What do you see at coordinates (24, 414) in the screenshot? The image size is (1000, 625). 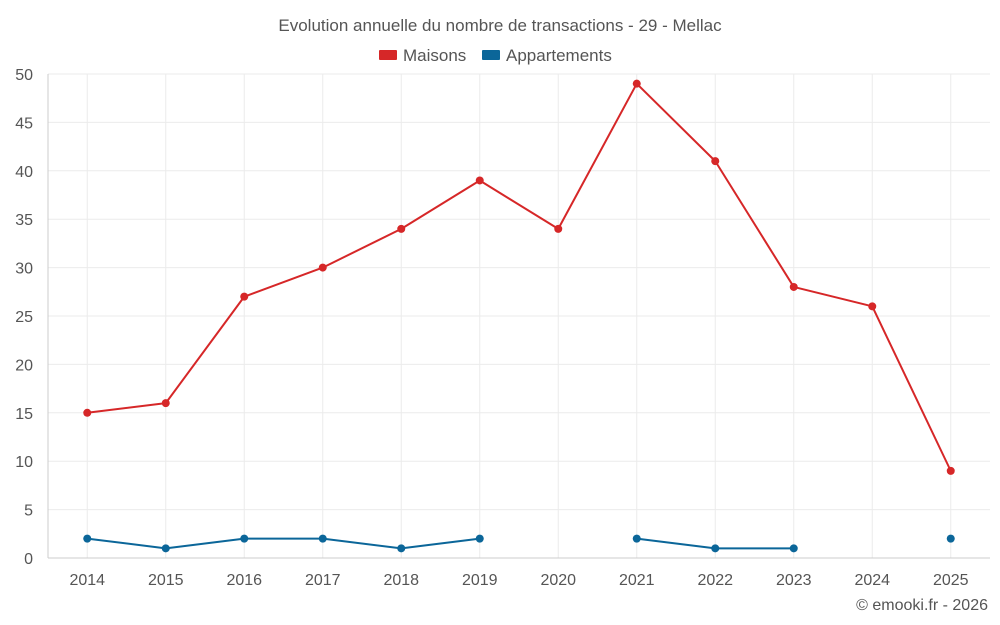 I see `y-tick-label: 15` at bounding box center [24, 414].